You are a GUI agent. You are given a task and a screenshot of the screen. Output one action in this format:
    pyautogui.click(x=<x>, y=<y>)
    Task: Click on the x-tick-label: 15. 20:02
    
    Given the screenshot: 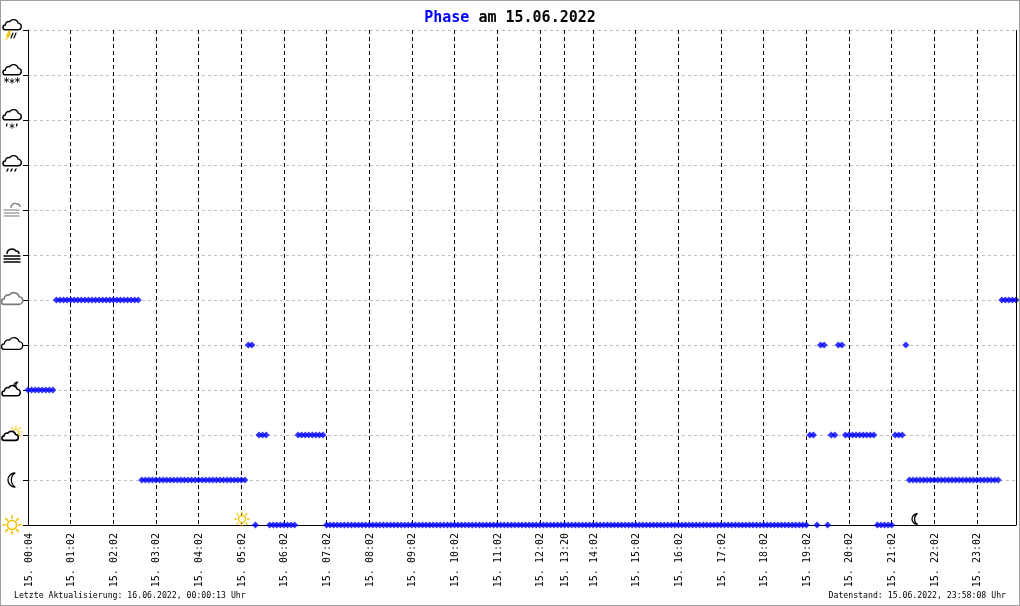 What is the action you would take?
    pyautogui.click(x=849, y=560)
    